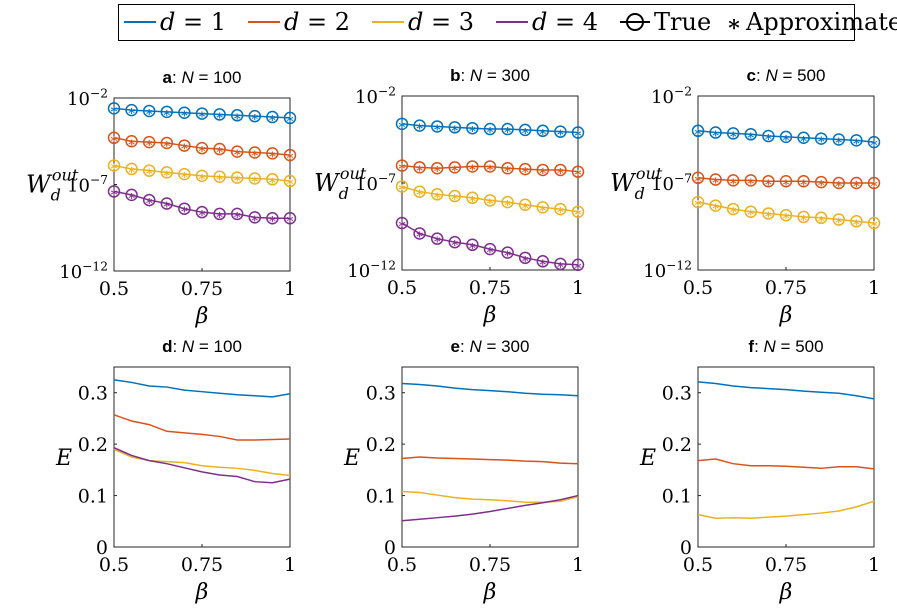 Image resolution: width=897 pixels, height=615 pixels. I want to click on y-tick-label: 0.2, so click(381, 445).